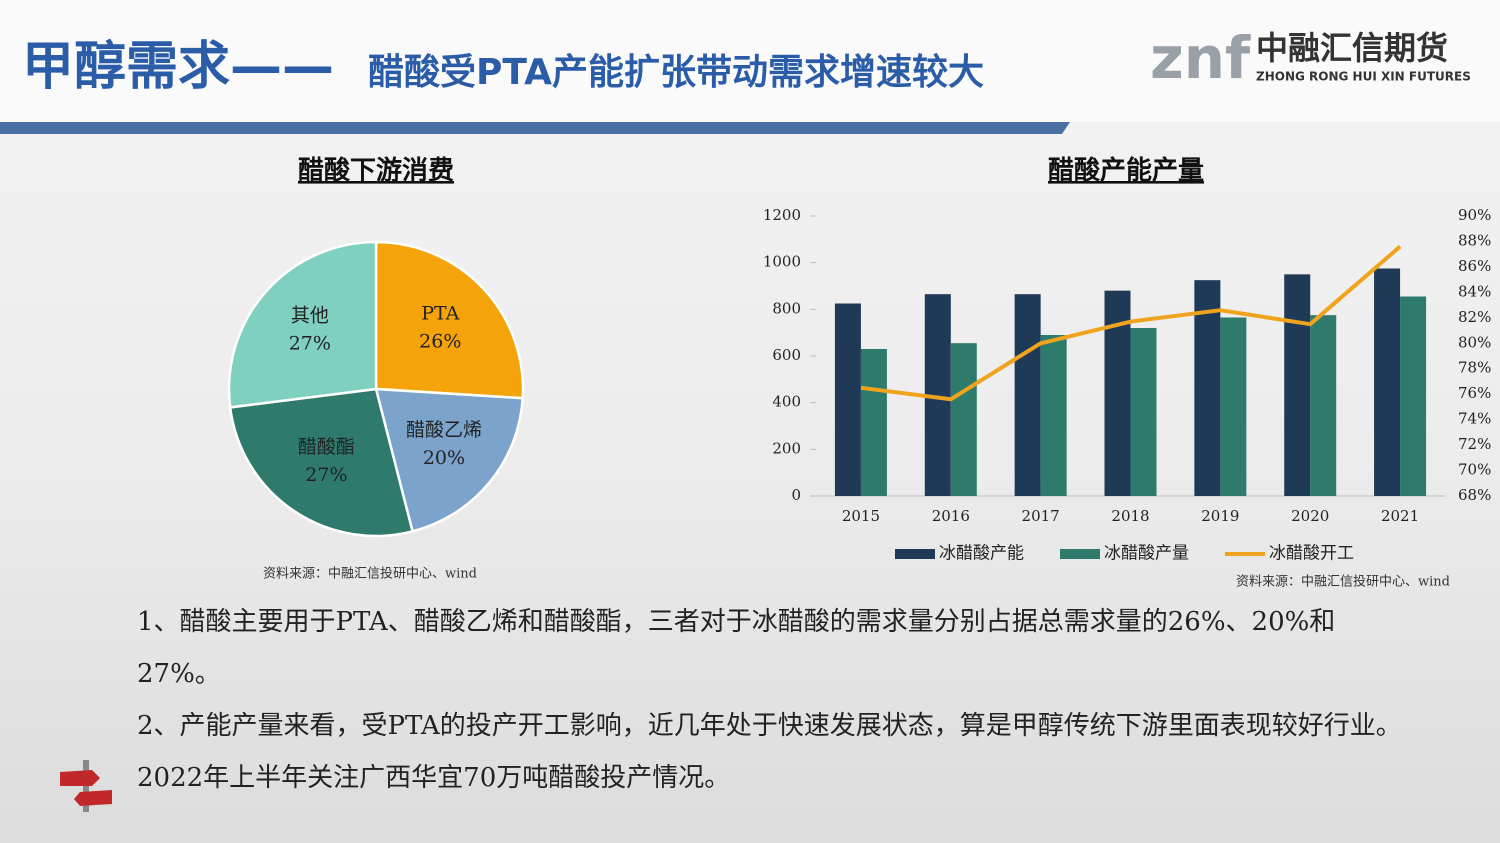 This screenshot has width=1500, height=843. Describe the element at coordinates (786, 308) in the screenshot. I see `y-tick-label: 800` at that location.